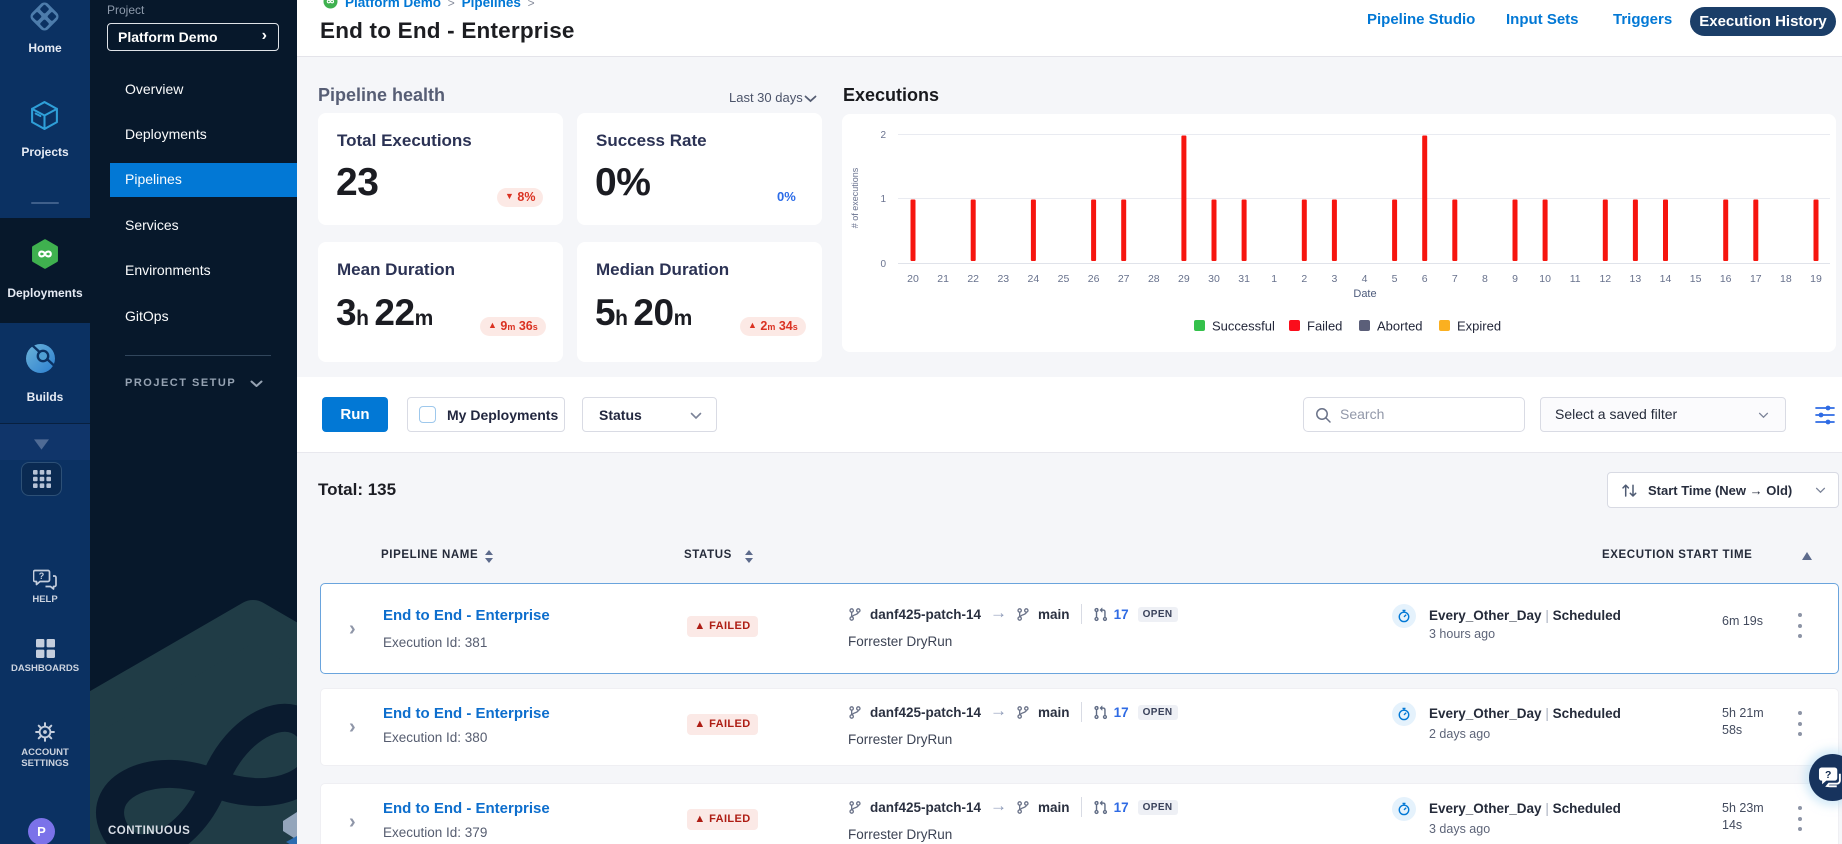 This screenshot has width=1842, height=844. Describe the element at coordinates (1636, 279) in the screenshot. I see `svg-text: 13` at that location.